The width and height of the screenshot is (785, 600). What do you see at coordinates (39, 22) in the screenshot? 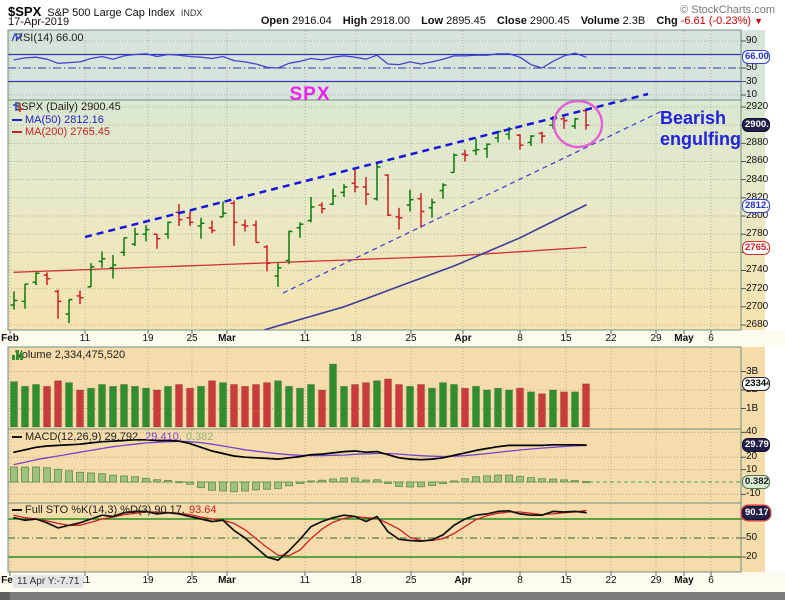
I see `chart-date: 17-Apr-2019` at bounding box center [39, 22].